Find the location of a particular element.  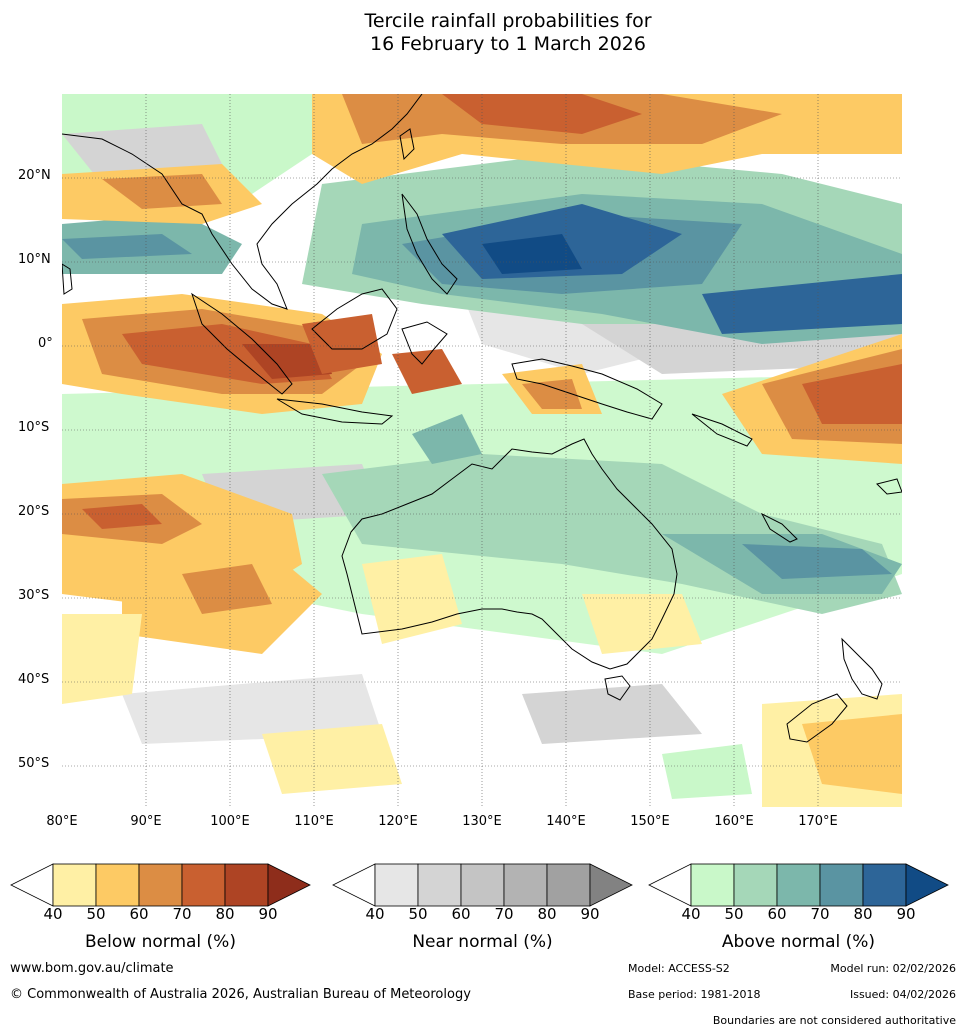

model-text: Model: ACCESS-S2 is located at coordinates (679, 968).